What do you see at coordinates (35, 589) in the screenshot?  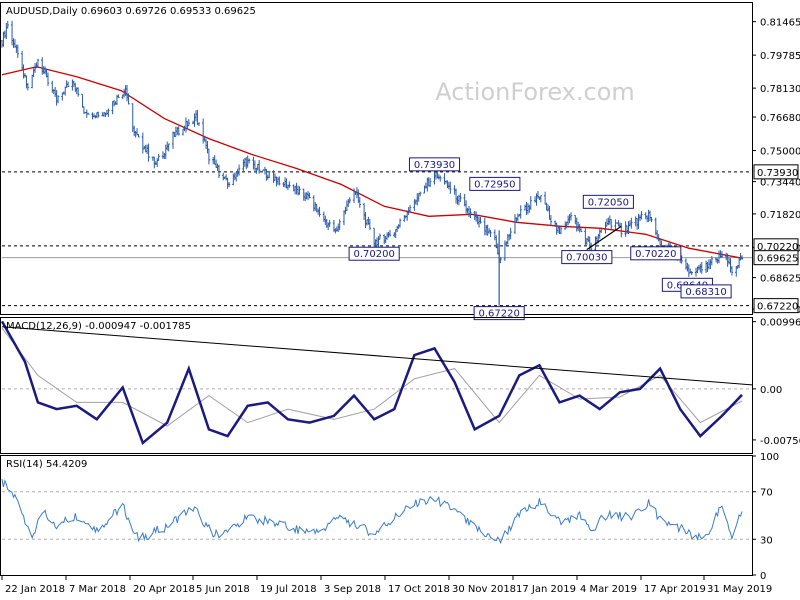 I see `time-tick-label: 22 Jan 2018` at bounding box center [35, 589].